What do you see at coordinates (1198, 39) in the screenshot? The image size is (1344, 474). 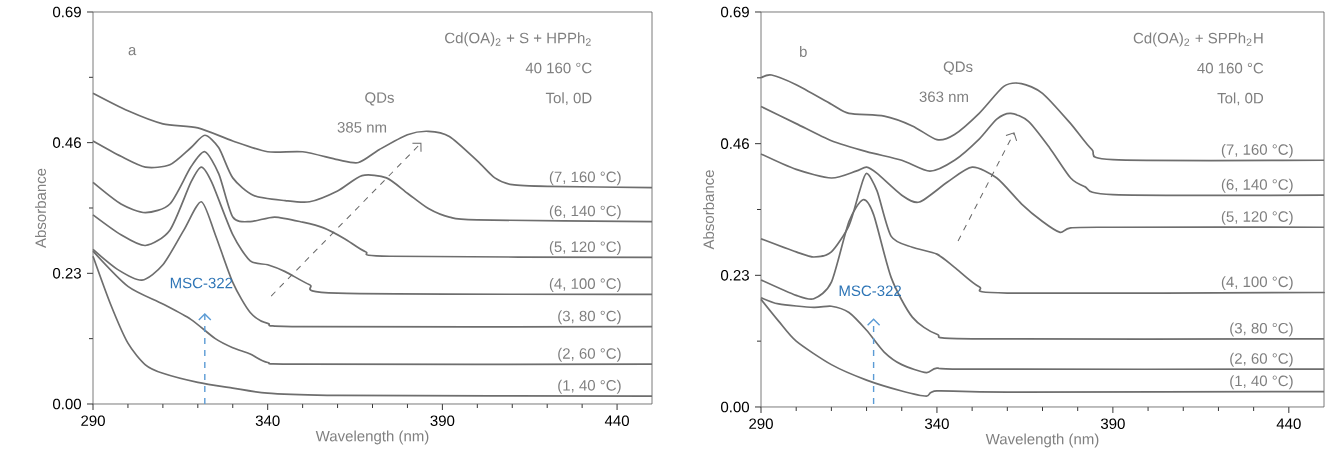 I see `annotation: Cd(OA)$_{2}$ + SPPh$_{2}$H` at bounding box center [1198, 39].